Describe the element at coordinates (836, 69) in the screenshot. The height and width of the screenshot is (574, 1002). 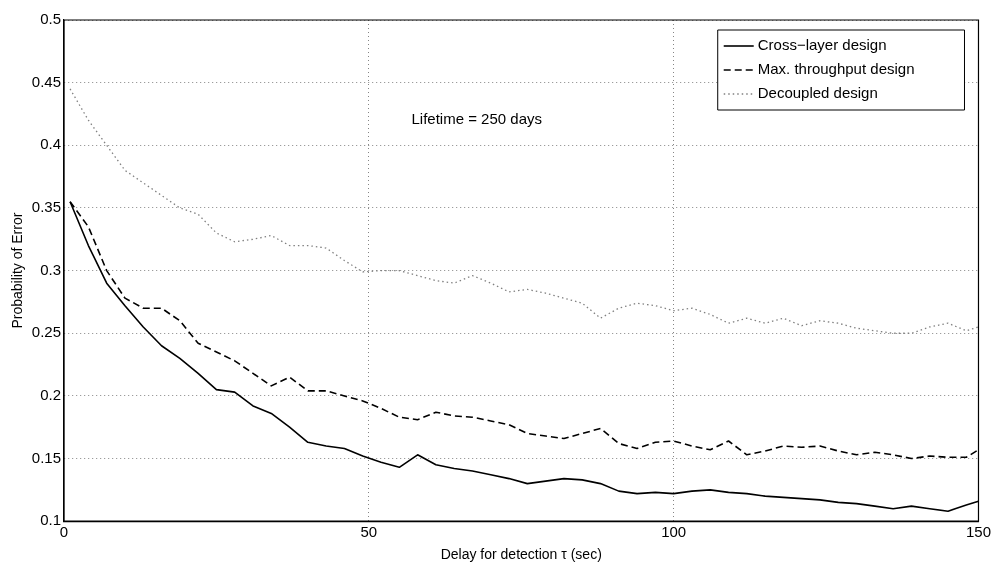
I see `legend-label: Max. throughput design` at that location.